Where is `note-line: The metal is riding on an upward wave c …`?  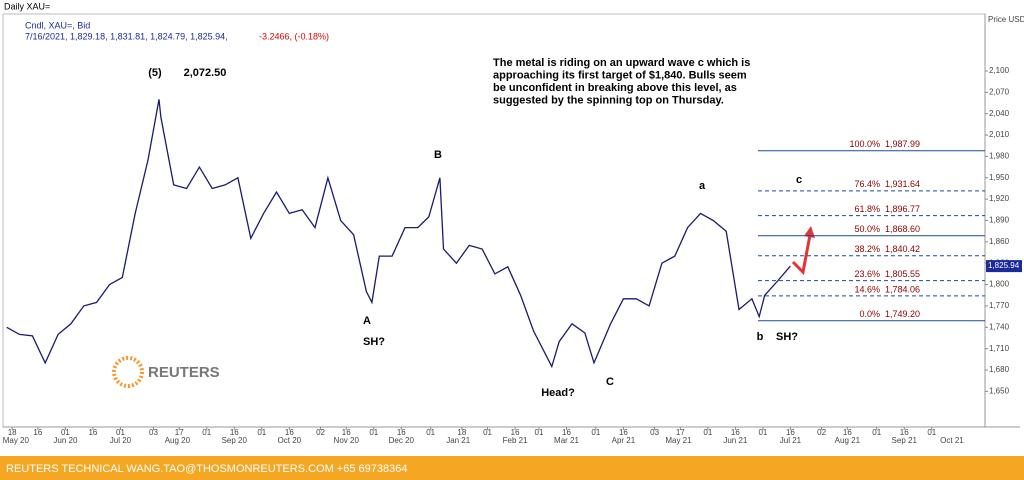
note-line: The metal is riding on an upward wave c … is located at coordinates (621, 63).